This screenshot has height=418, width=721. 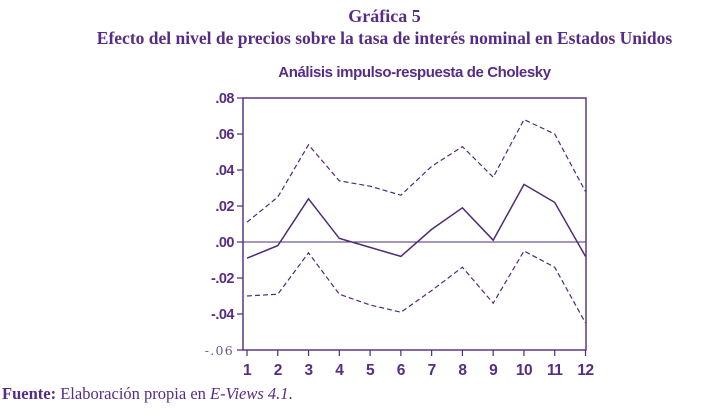 What do you see at coordinates (222, 279) in the screenshot?
I see `y-tick-label: -.02` at bounding box center [222, 279].